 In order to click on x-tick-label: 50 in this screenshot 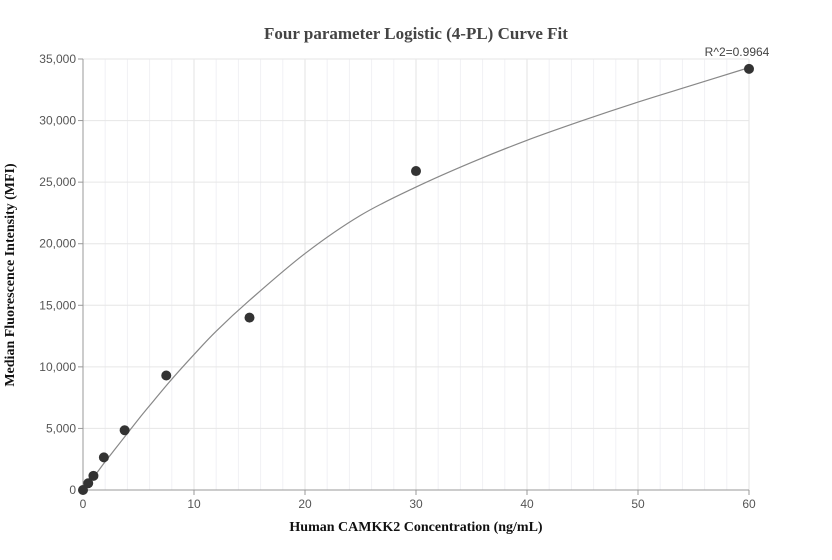, I will do `click(638, 504)`.